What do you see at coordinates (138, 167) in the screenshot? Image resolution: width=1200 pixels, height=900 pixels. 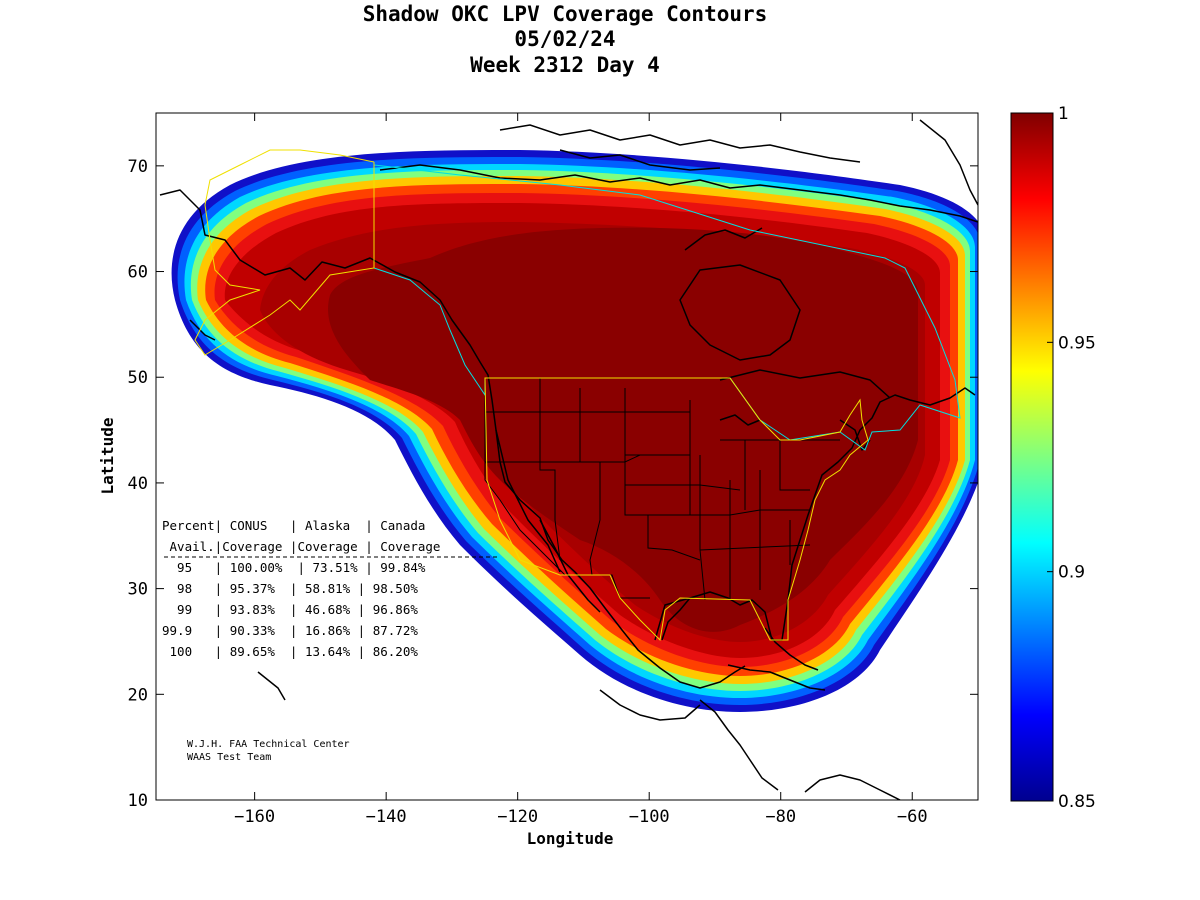 I see `y-tick-label: 70` at bounding box center [138, 167].